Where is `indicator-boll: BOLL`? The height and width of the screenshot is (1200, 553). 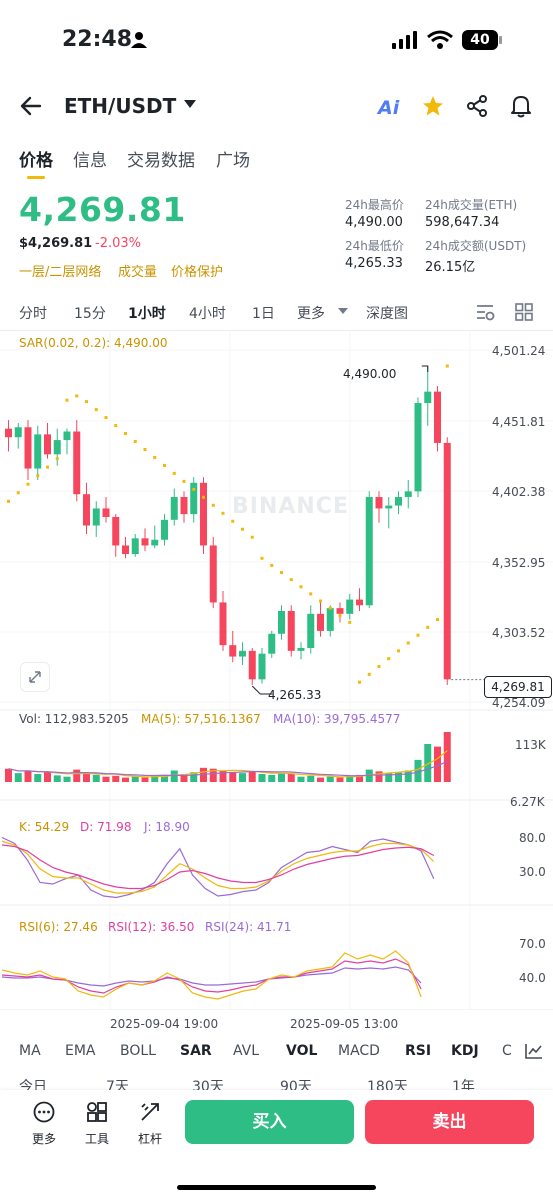
indicator-boll: BOLL is located at coordinates (138, 1051).